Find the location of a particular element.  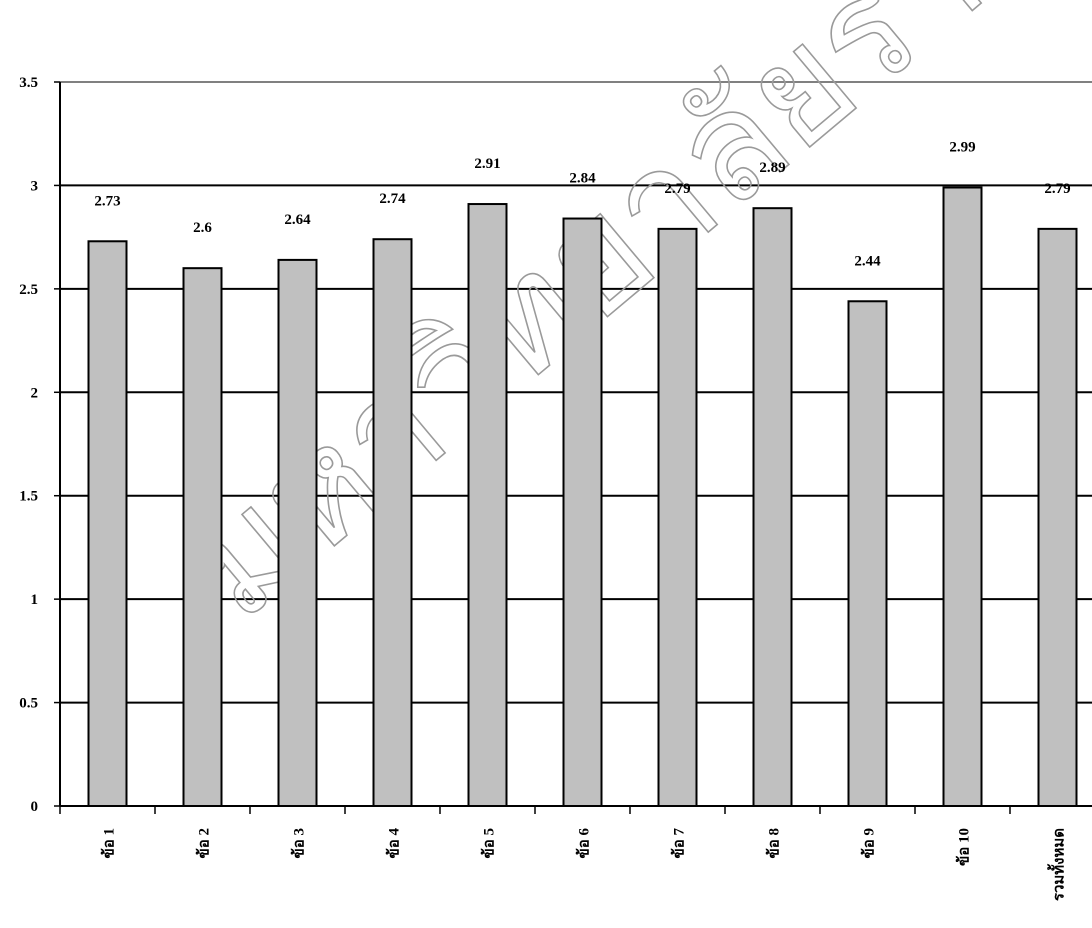

y-tick-label: 3.5 is located at coordinates (28, 83).